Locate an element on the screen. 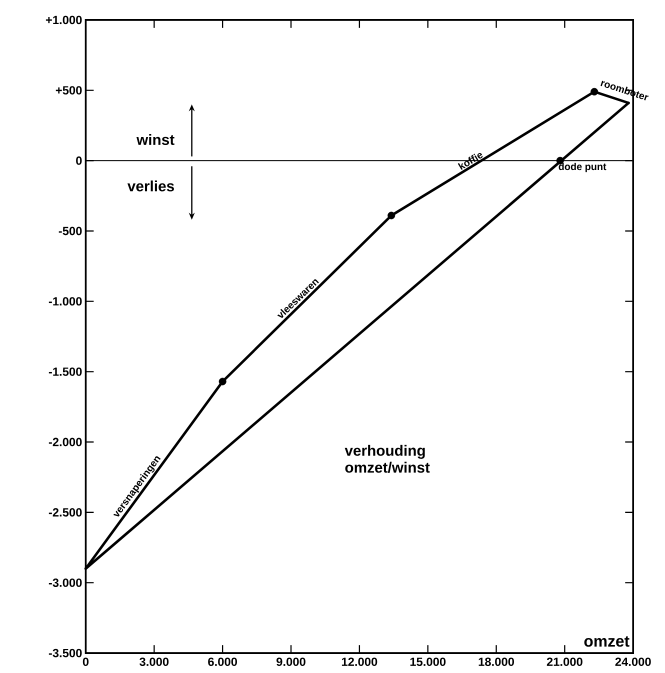 This screenshot has height=673, width=665. x-tick-label: 18.000 is located at coordinates (496, 662).